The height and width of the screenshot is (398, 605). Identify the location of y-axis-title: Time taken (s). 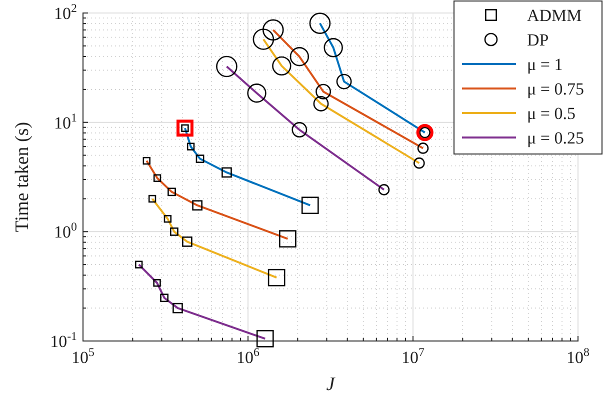
(22, 177).